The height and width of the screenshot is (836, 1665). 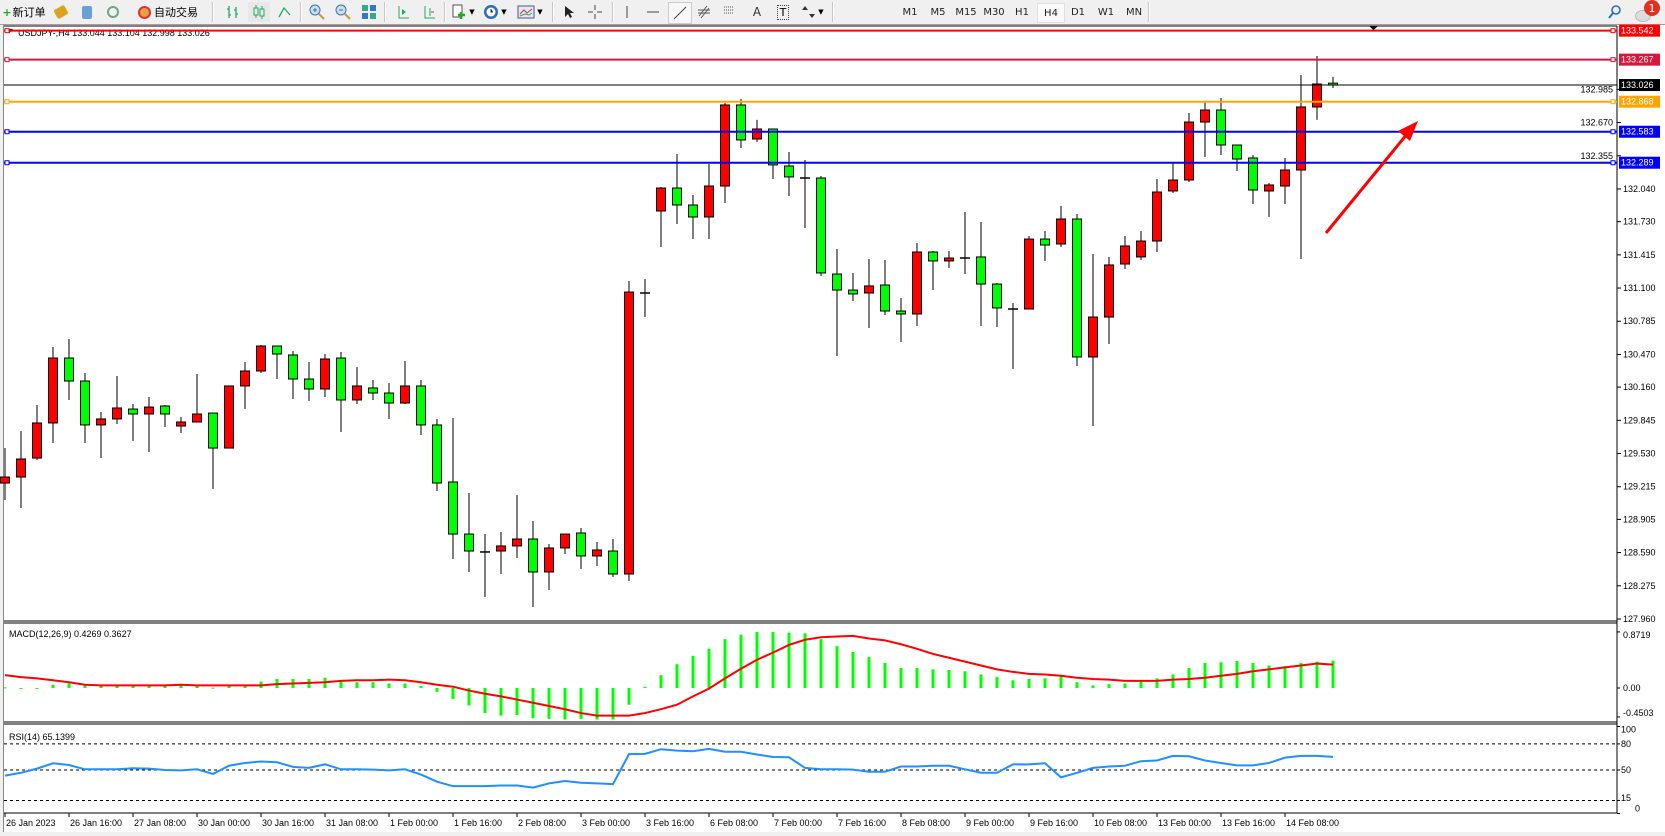 What do you see at coordinates (1051, 13) in the screenshot?
I see `timeframe-h4: H4` at bounding box center [1051, 13].